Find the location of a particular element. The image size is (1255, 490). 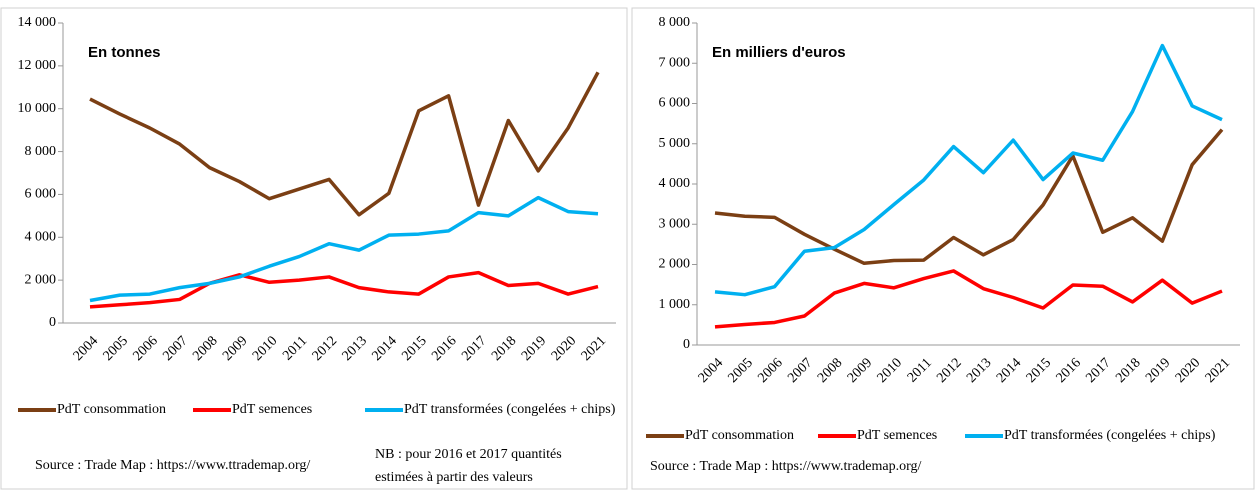

y-tick-label: 7 000 is located at coordinates (675, 62).